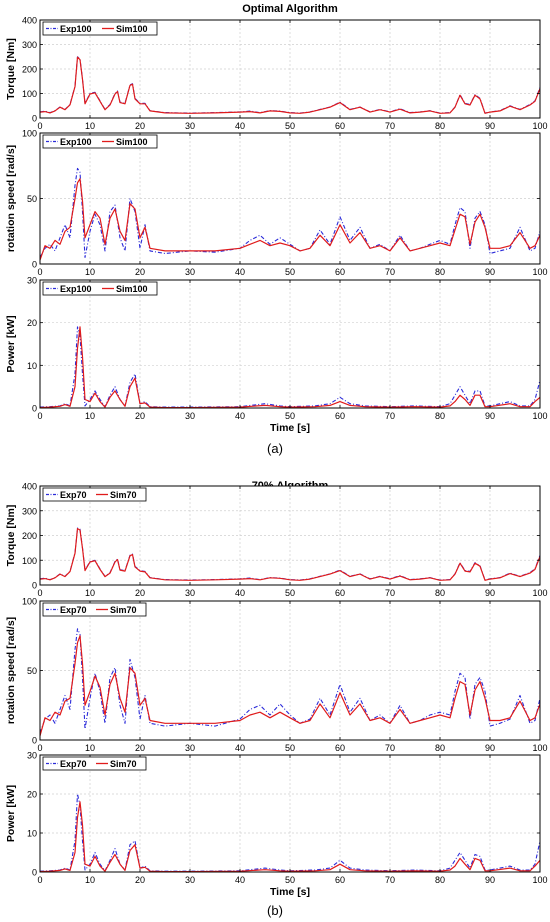  What do you see at coordinates (29, 70) in the screenshot?
I see `y-tick-label: 200` at bounding box center [29, 70].